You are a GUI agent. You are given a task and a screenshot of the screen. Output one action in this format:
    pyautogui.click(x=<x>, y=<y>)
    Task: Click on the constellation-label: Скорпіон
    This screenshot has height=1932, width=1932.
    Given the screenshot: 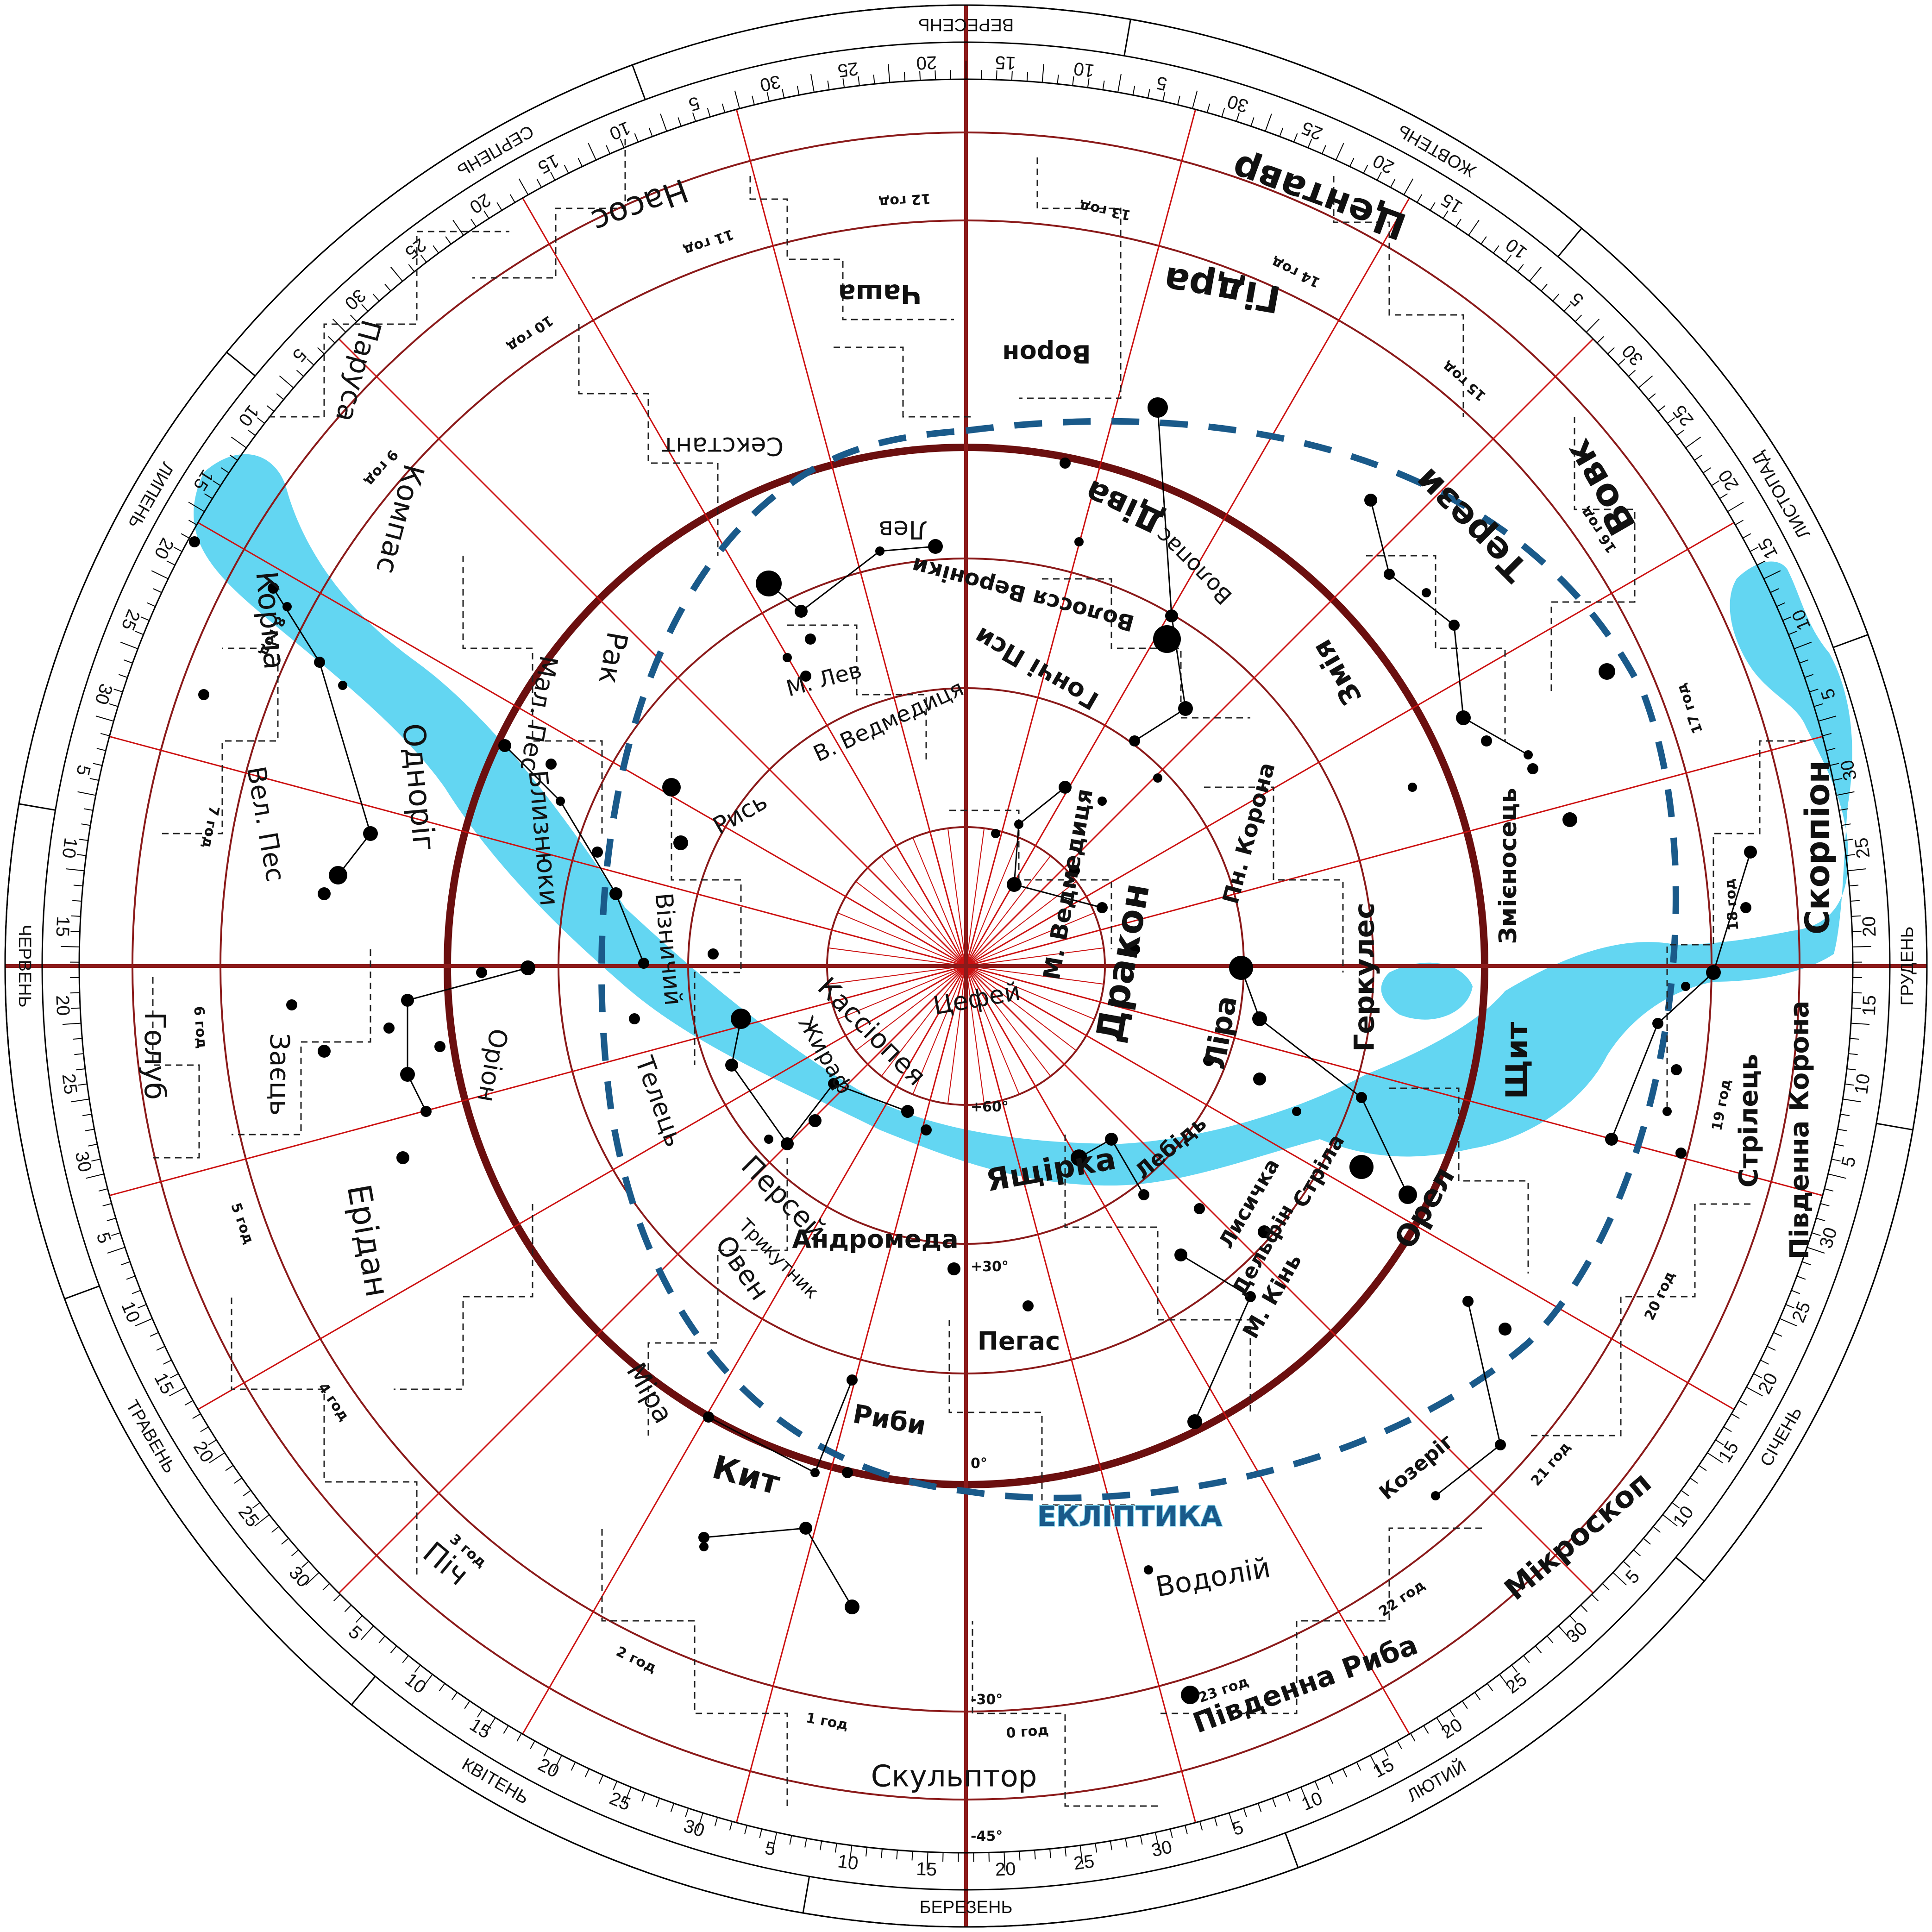 What is the action you would take?
    pyautogui.click(x=1817, y=847)
    